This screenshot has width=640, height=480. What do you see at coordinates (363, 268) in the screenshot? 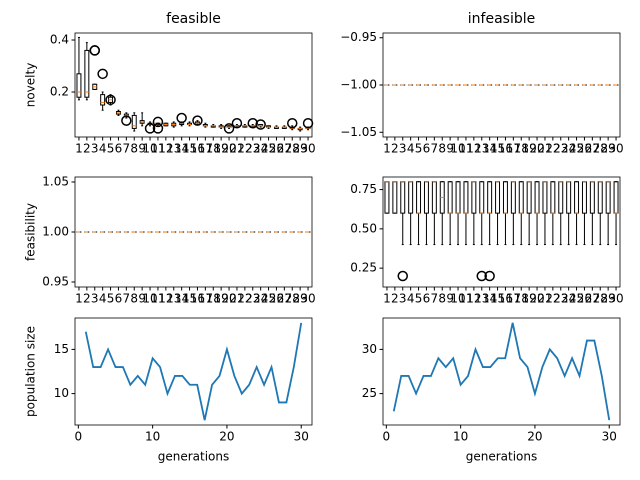
I see `y-tick-label: 0.25` at bounding box center [363, 268].